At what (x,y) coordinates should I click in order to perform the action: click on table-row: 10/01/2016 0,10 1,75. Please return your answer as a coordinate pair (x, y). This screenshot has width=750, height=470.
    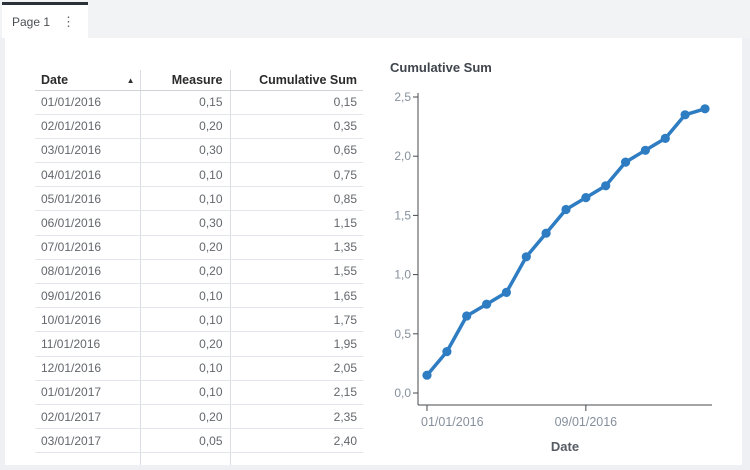
    Looking at the image, I should click on (199, 320).